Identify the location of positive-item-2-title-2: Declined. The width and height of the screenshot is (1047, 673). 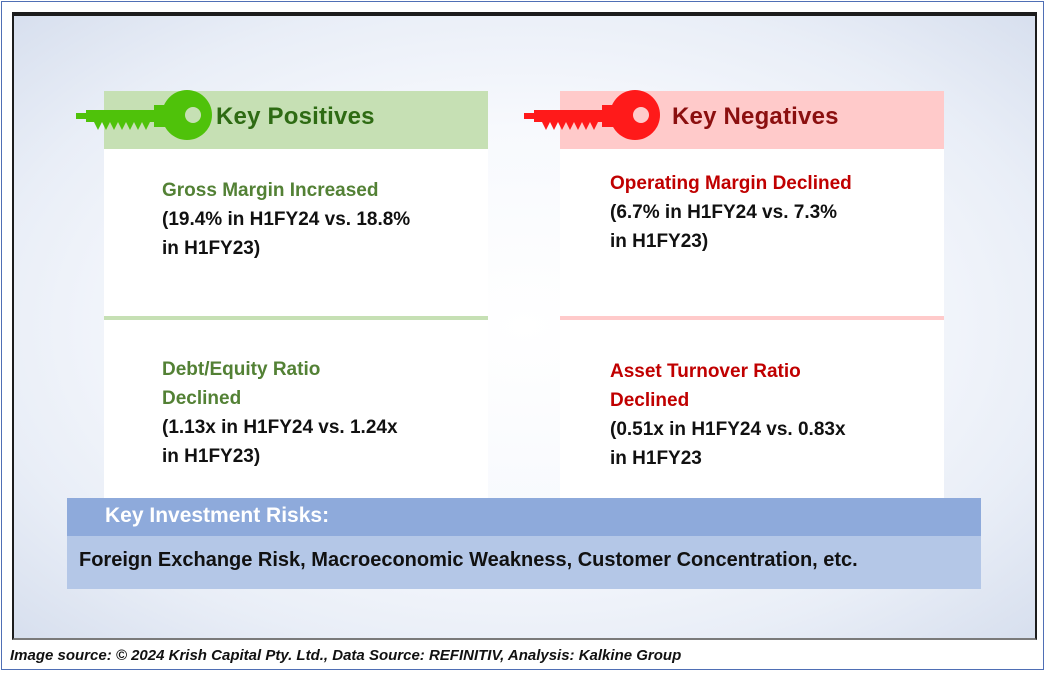
(202, 398).